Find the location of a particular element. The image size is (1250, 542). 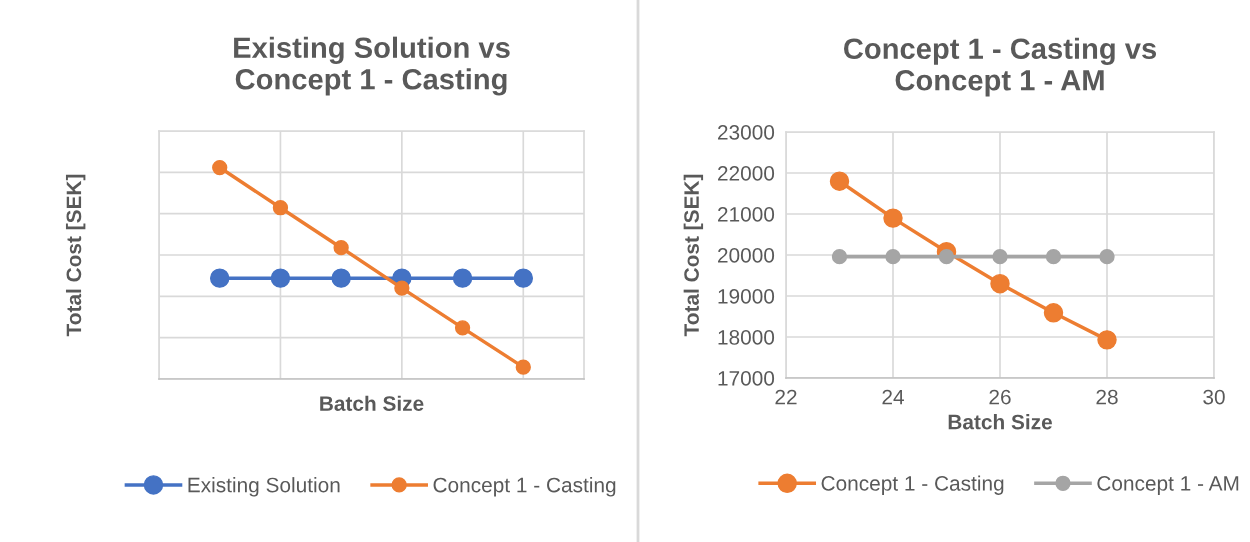

x-tick-label: 26 is located at coordinates (1000, 397).